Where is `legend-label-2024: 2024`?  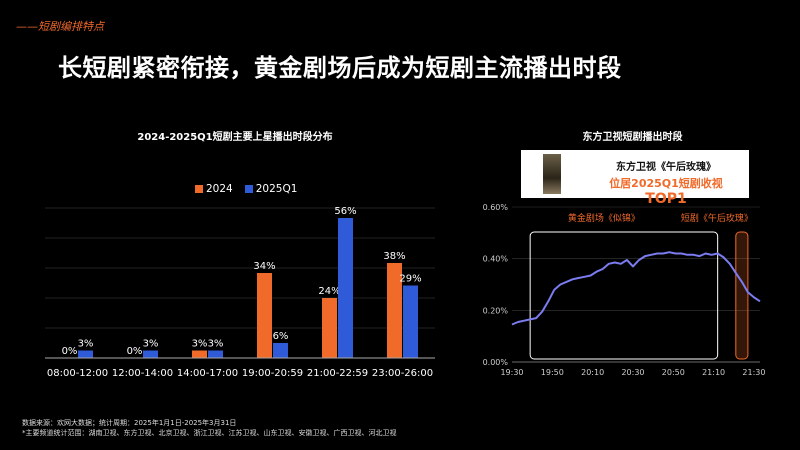
legend-label-2024: 2024 is located at coordinates (219, 189).